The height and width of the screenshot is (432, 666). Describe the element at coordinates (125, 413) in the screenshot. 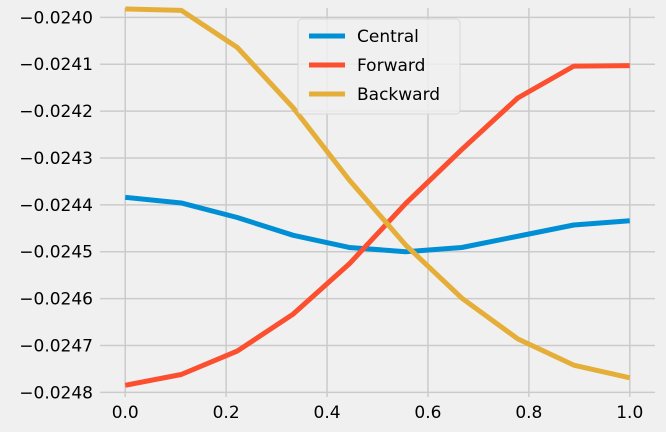

I see `x-tick-label: 0.0` at that location.